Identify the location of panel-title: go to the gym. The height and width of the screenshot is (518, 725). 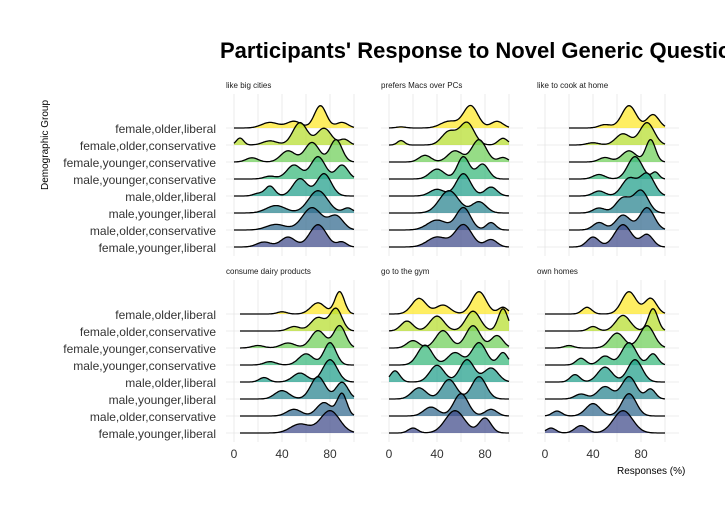
(405, 271).